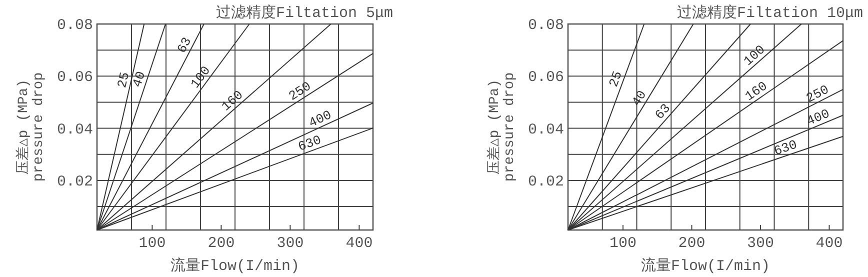 This screenshot has height=277, width=868. I want to click on chart-title: 过滤精度Filtation 10μm, so click(769, 13).